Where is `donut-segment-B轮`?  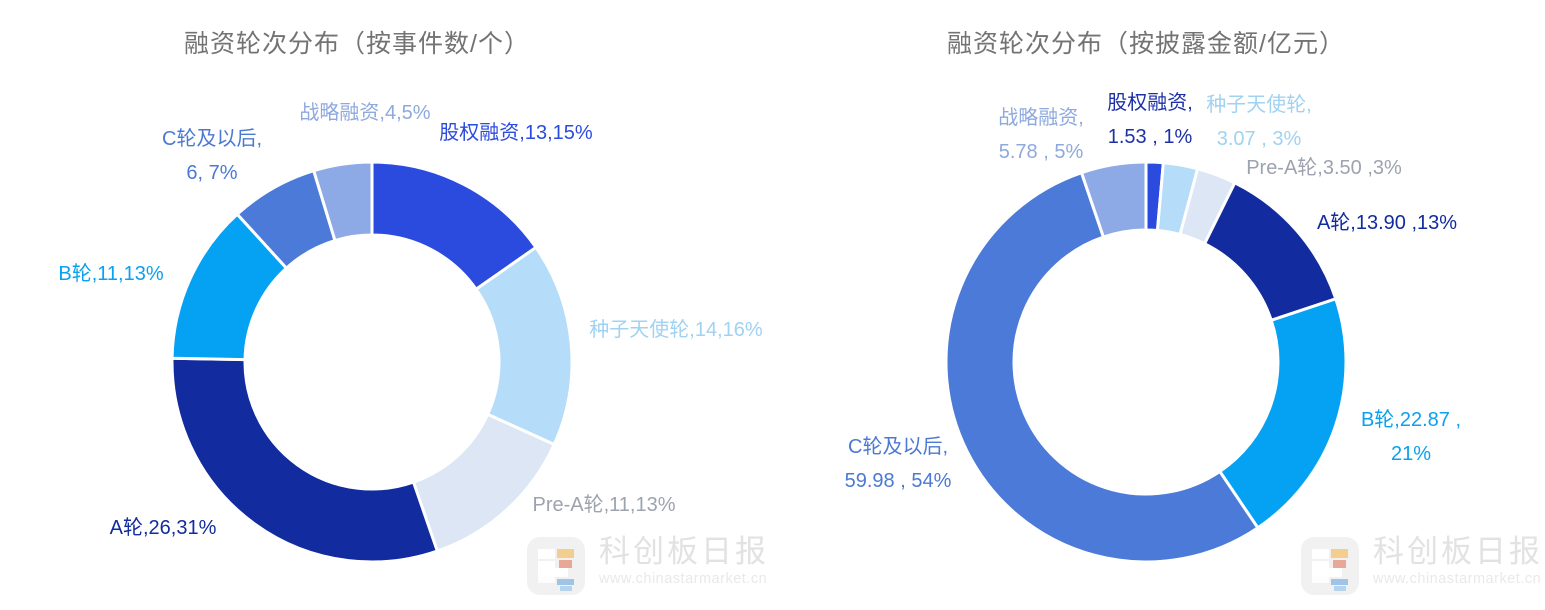
donut-segment-B轮 is located at coordinates (1282, 413).